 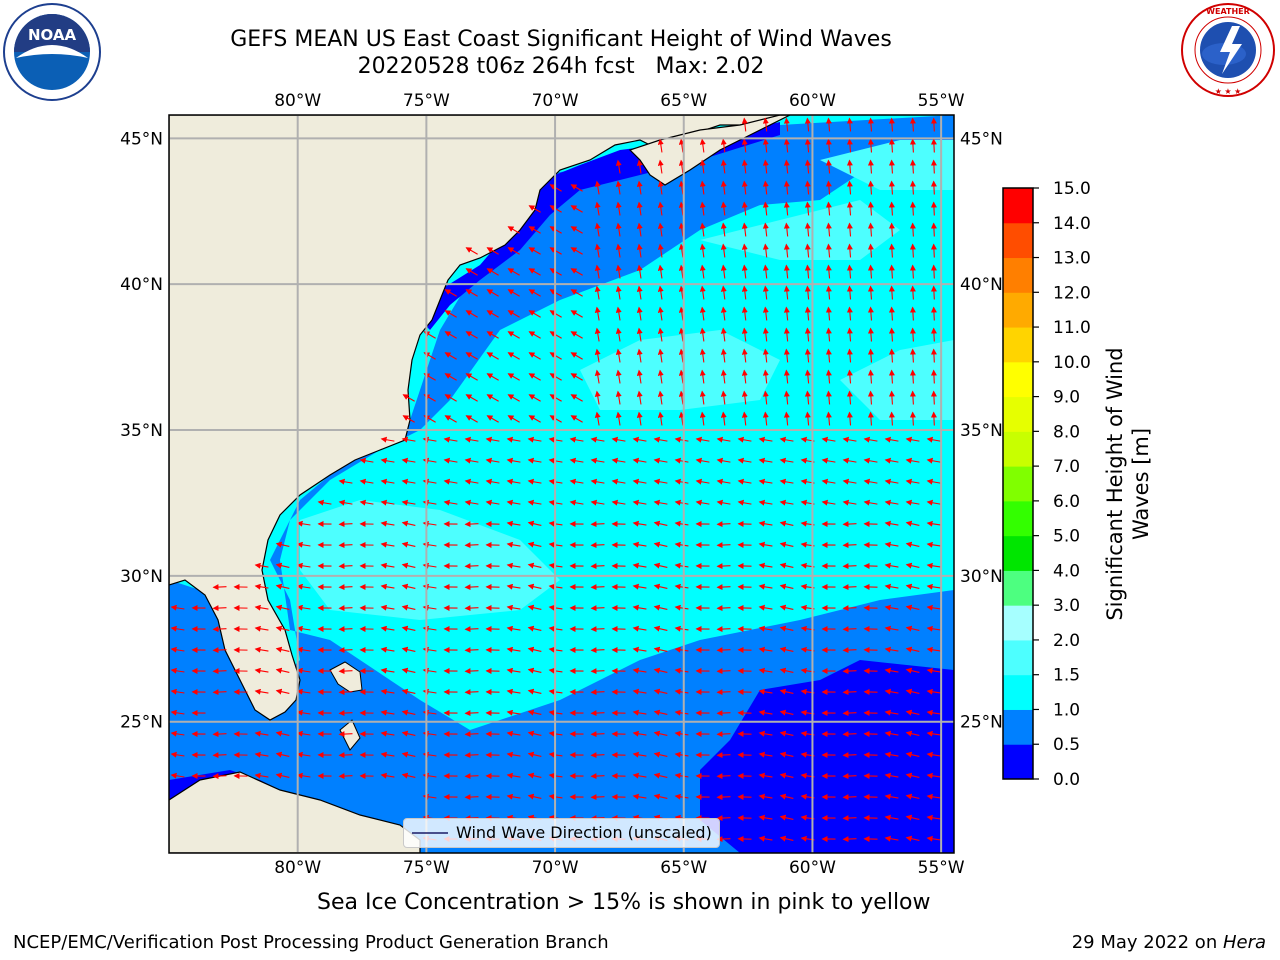 I want to click on wave-zone-1_5-2-a, so click(x=430, y=560).